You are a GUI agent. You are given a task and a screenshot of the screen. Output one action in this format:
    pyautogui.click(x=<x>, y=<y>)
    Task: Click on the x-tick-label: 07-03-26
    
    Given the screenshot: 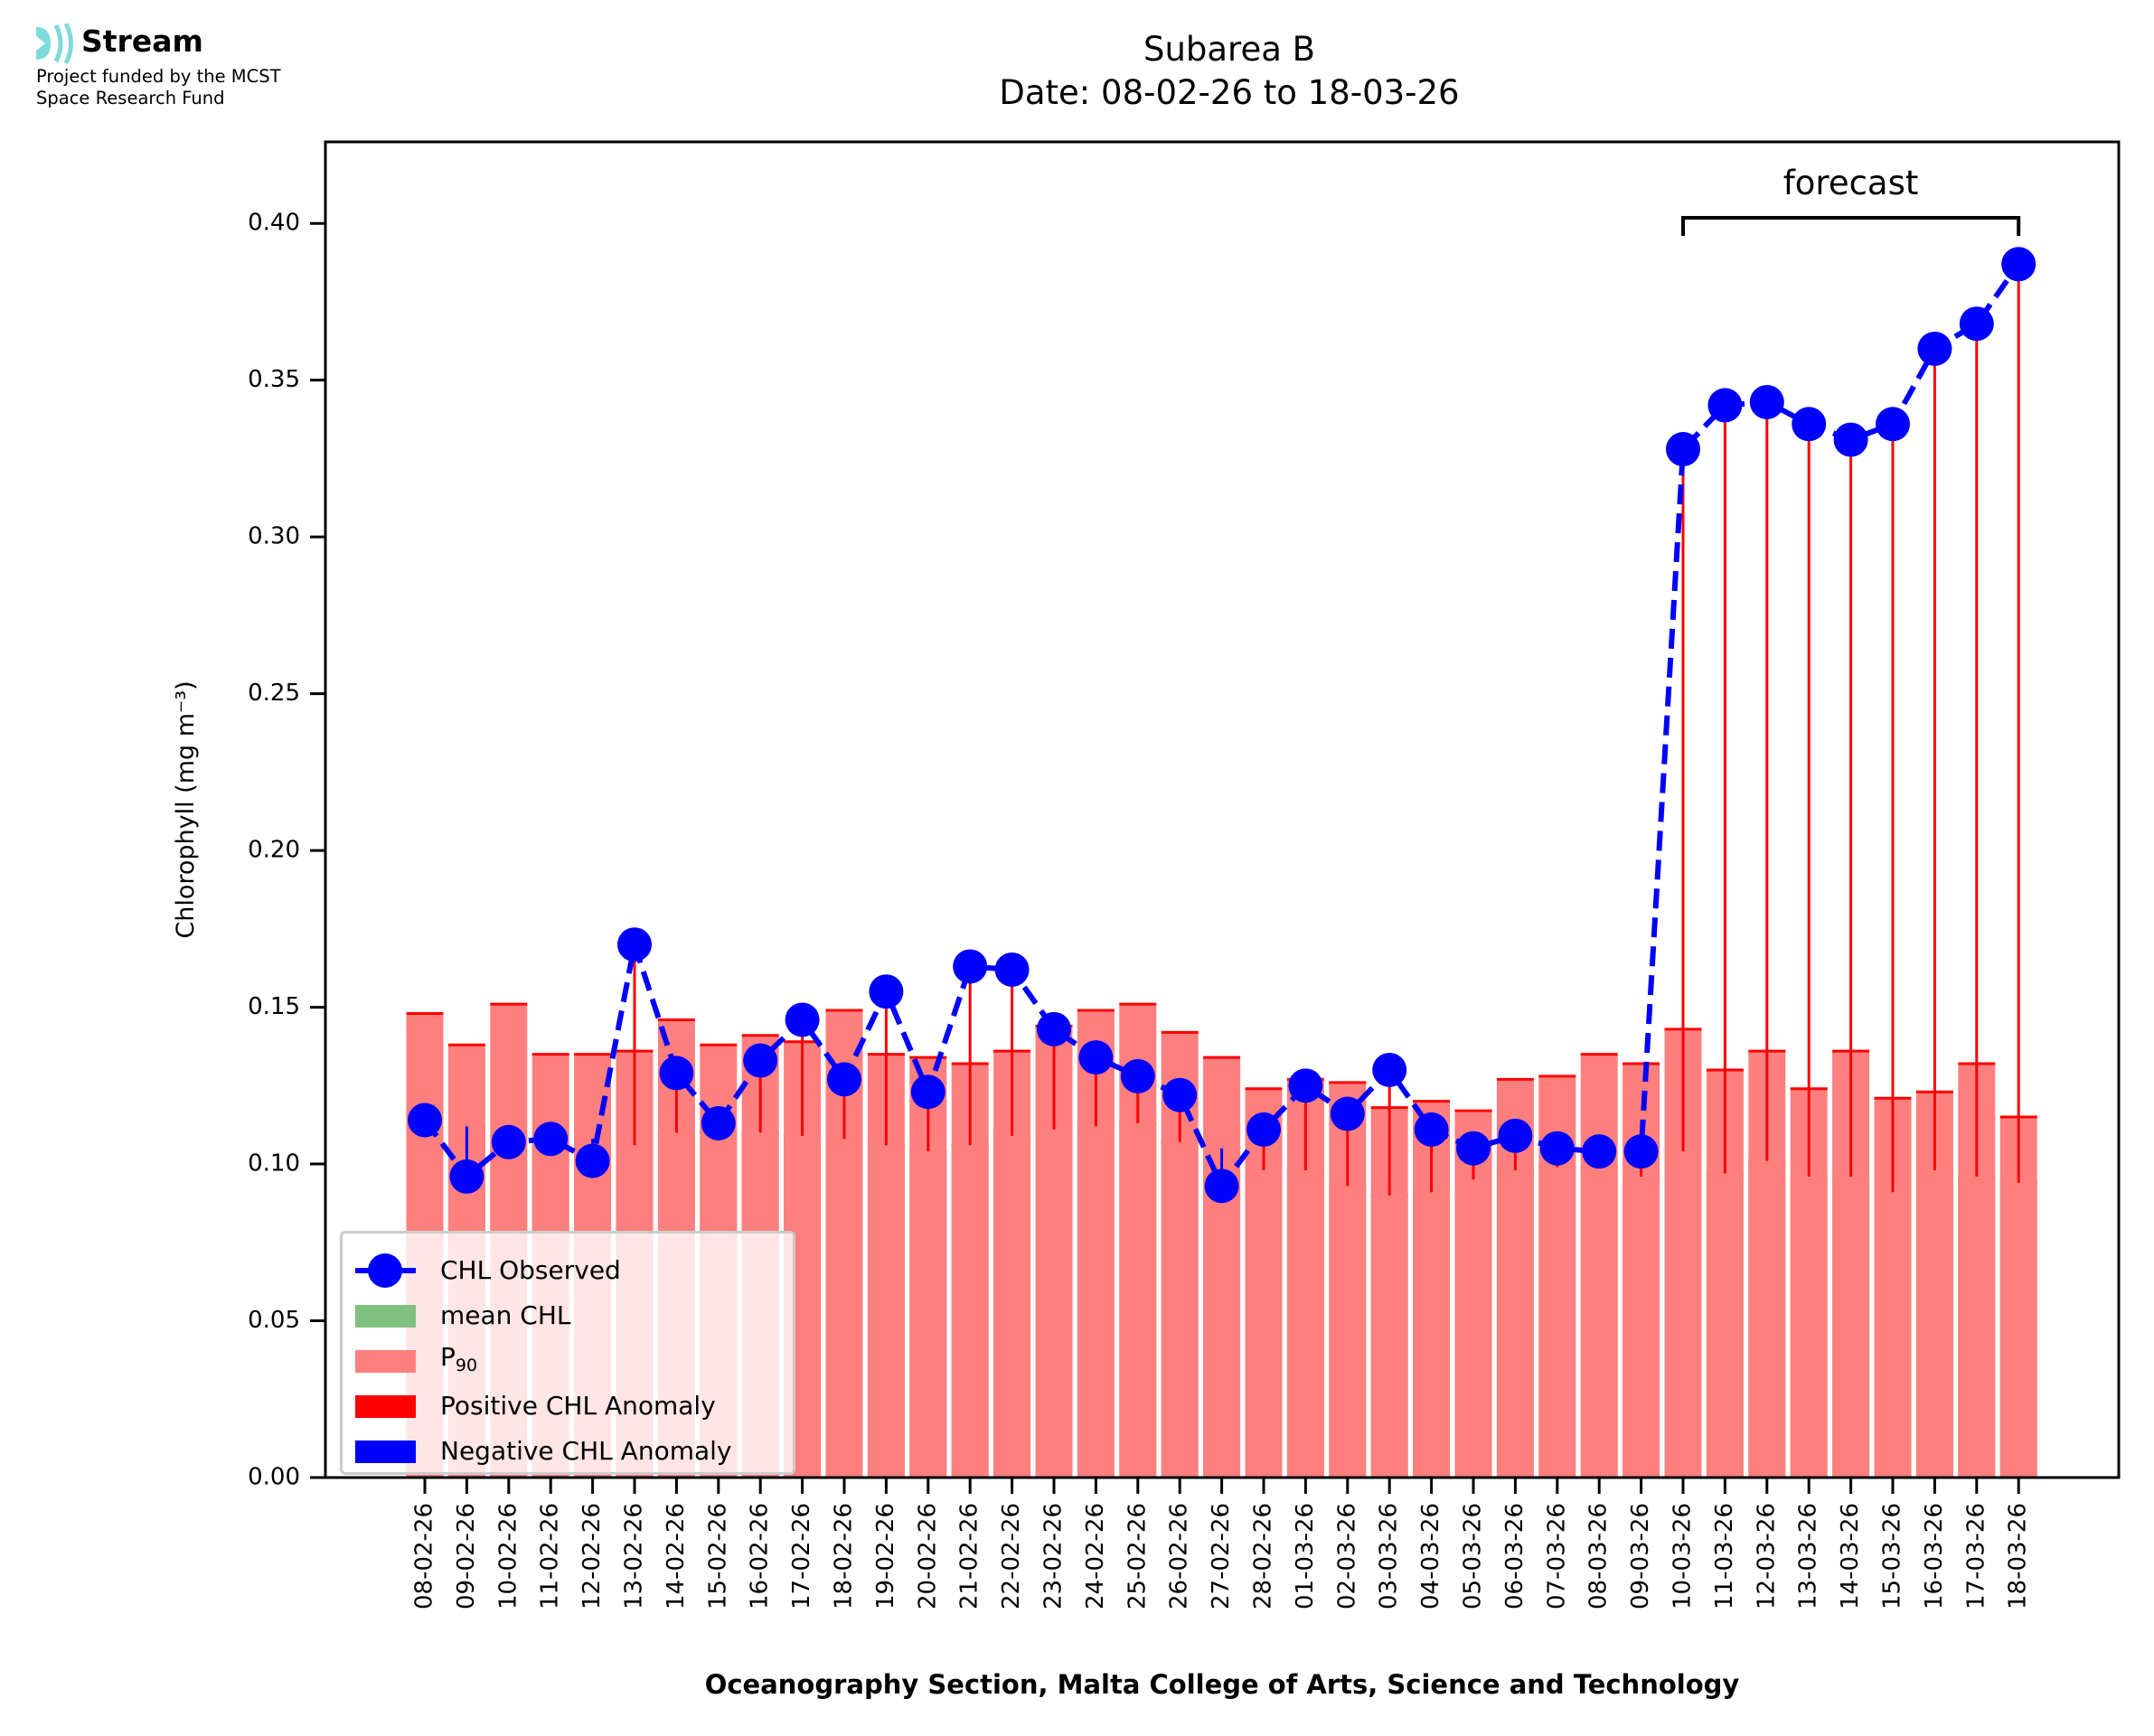 What is the action you would take?
    pyautogui.click(x=1556, y=1556)
    